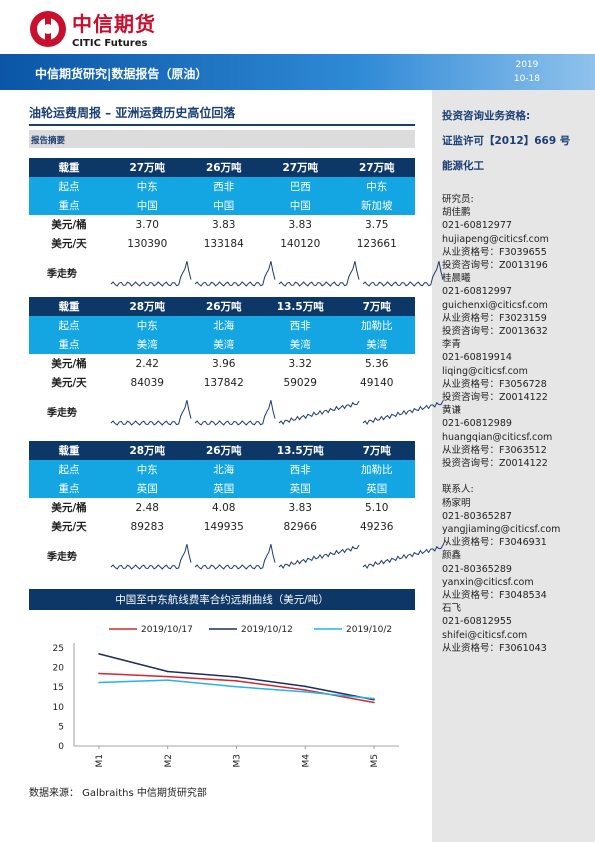  Describe the element at coordinates (377, 206) in the screenshot. I see `destination-cell: 新加坡` at that location.